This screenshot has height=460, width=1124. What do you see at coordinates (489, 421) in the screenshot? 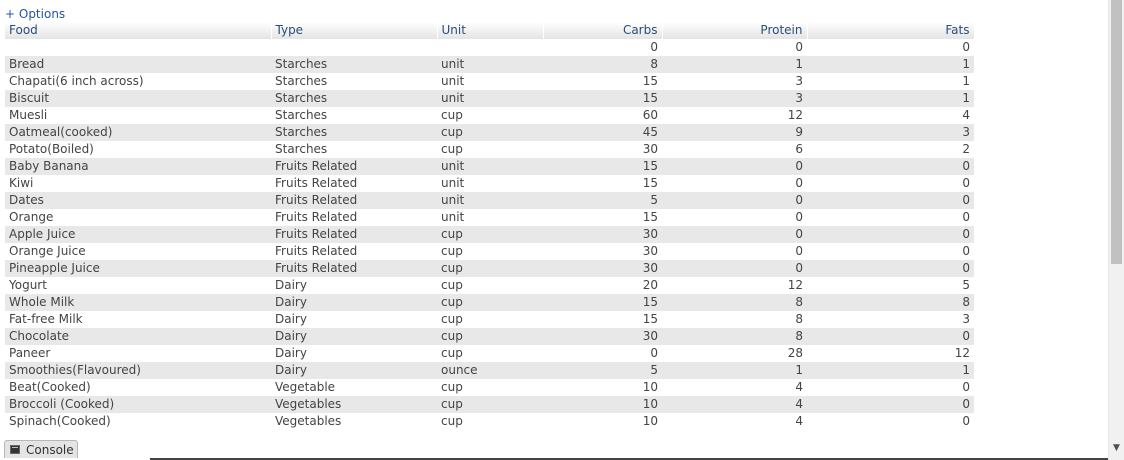
I see `table-row: Spinach(Cooked) Vegetables cup 10 4 0` at bounding box center [489, 421].